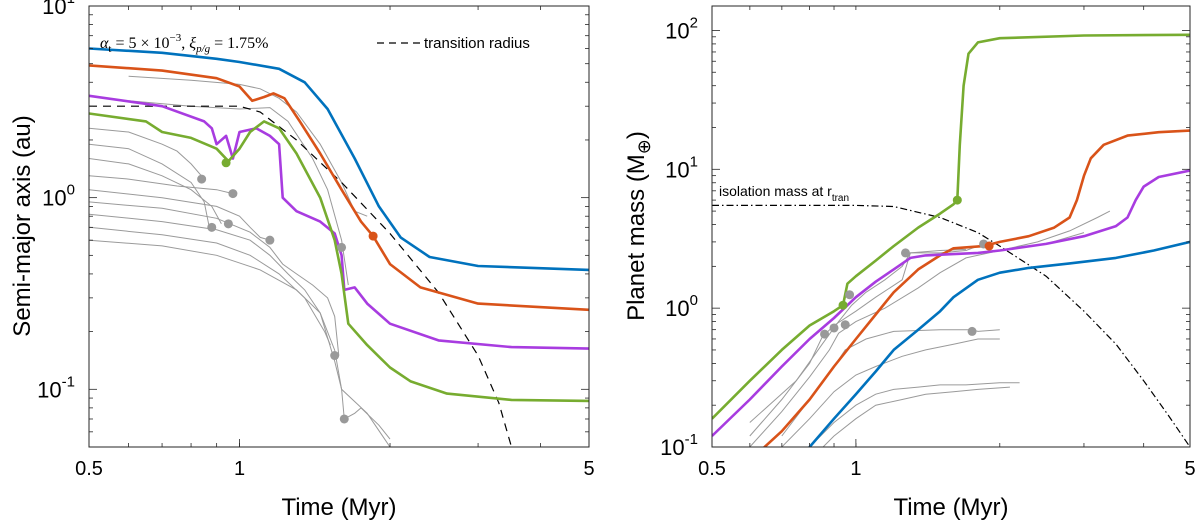 Image resolution: width=1200 pixels, height=526 pixels. I want to click on R-y-tick-label: 10², so click(681, 28).